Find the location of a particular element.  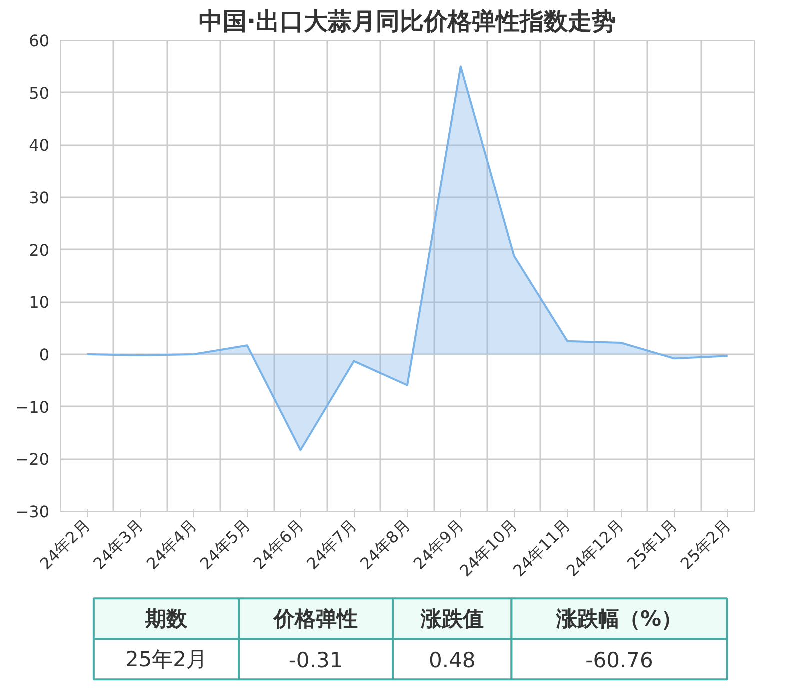

chart-title: 中国·出口大蒜月同比价格弹性指数走势 is located at coordinates (407, 22).